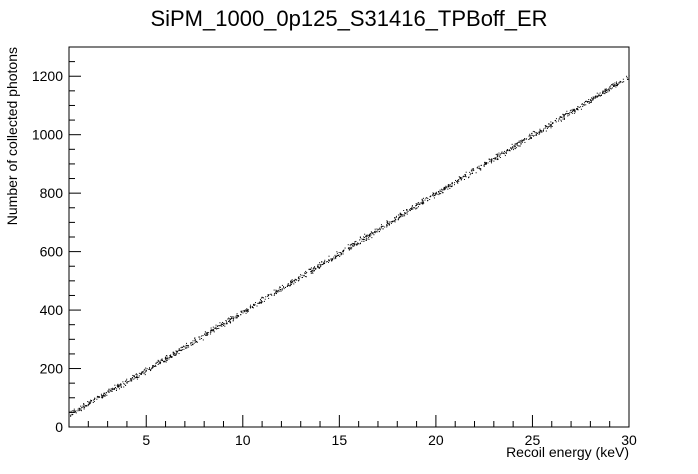 The image size is (698, 474). What do you see at coordinates (146, 440) in the screenshot?
I see `x-tick-label: 5` at bounding box center [146, 440].